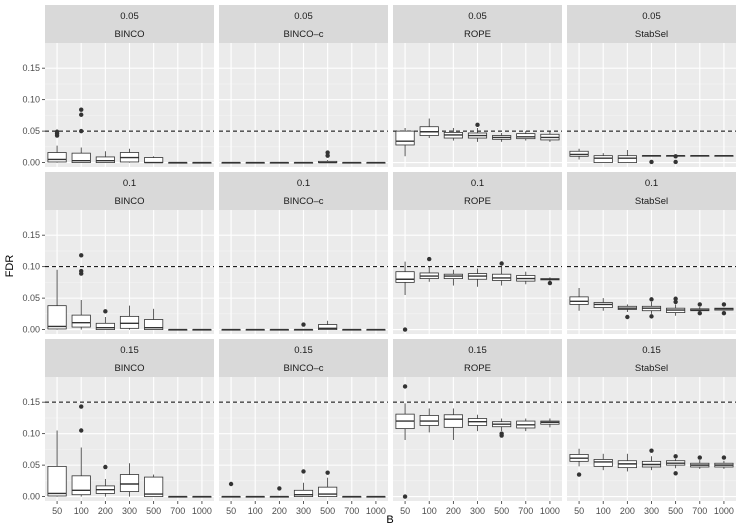 This screenshot has height=529, width=747. Describe the element at coordinates (129, 427) in the screenshot. I see `facet-panel: 0.15 BINCO 50 100 200 300 500 700 1000` at that location.